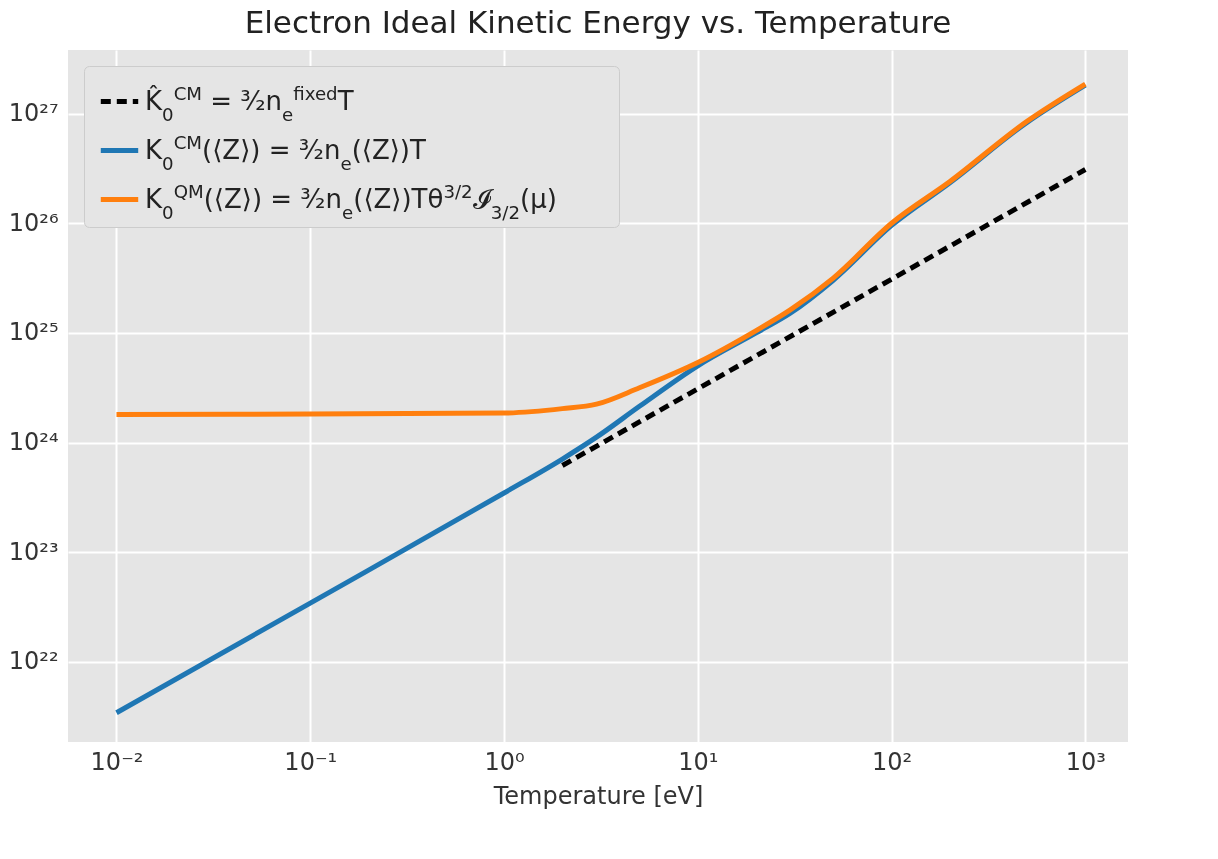  What do you see at coordinates (598, 795) in the screenshot?
I see `x-axis-title: Temperature [eV]` at bounding box center [598, 795].